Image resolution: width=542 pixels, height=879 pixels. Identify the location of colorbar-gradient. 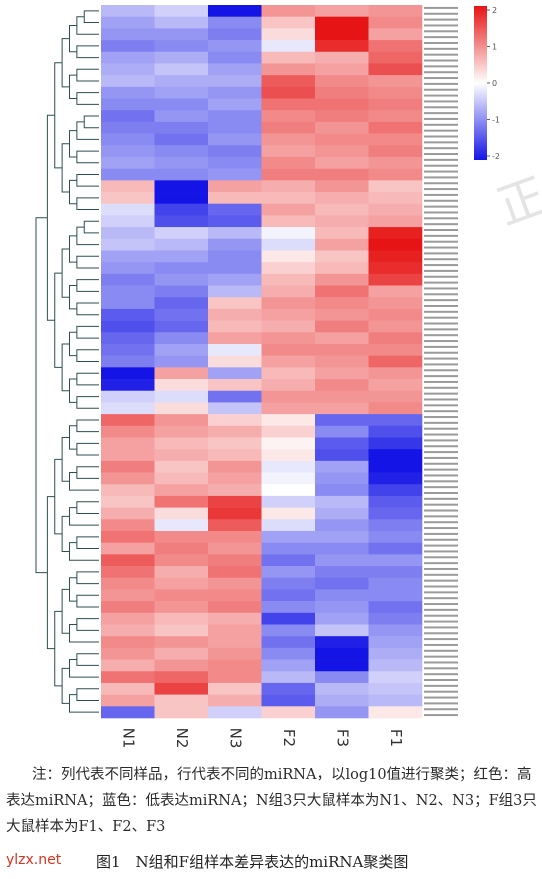
(480, 83).